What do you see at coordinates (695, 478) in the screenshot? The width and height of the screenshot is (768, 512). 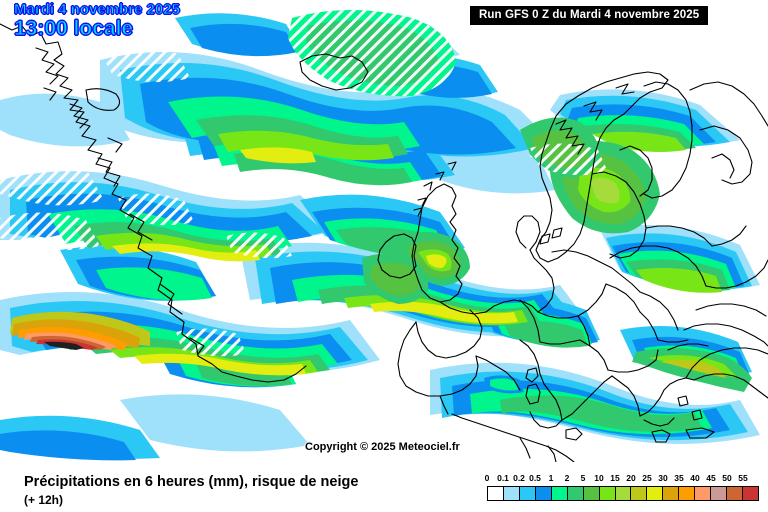 I see `legend-tick-40: 40` at bounding box center [695, 478].